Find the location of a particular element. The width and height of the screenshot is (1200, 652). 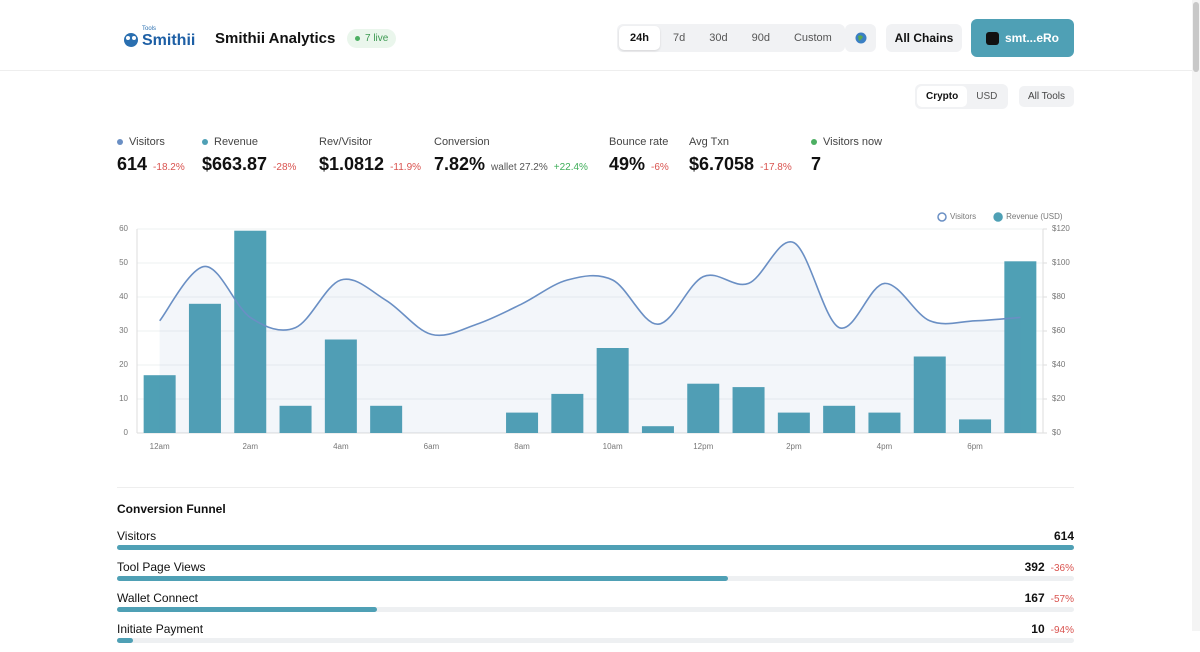

divider is located at coordinates (595, 487).